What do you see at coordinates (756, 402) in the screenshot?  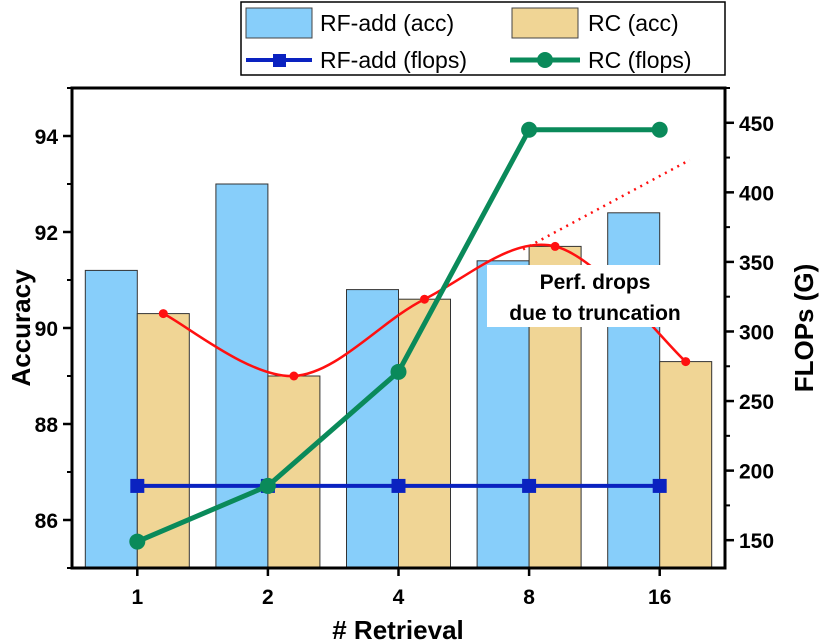 I see `y-right-tick-label-250: 250` at bounding box center [756, 402].